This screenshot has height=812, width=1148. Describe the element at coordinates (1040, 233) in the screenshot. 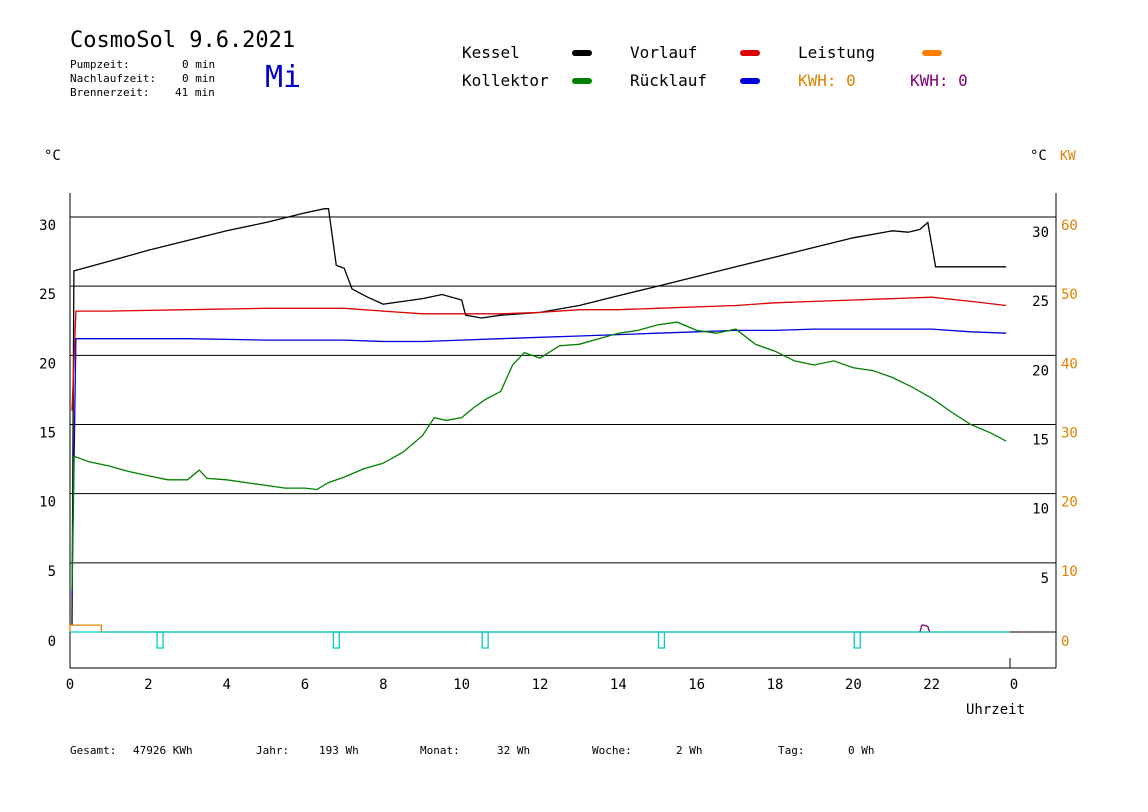

I see `y-right-tick-label: 30` at that location.